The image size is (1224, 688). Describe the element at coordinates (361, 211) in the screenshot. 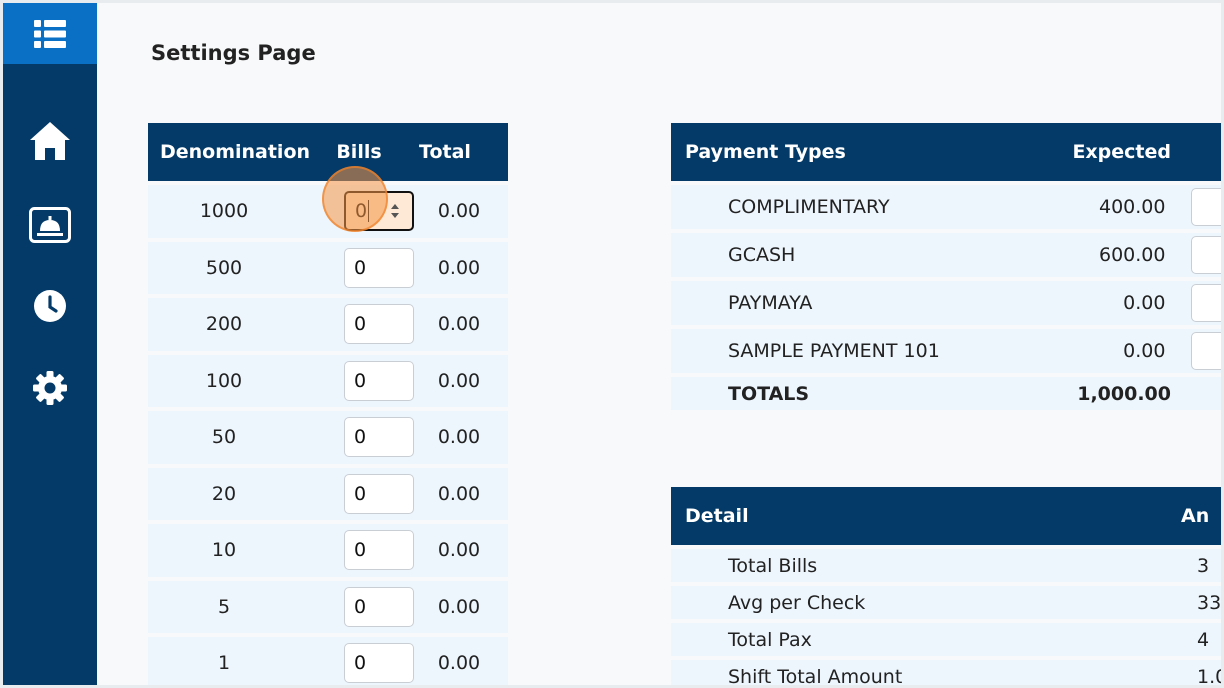

I see `bills-value: 0` at that location.